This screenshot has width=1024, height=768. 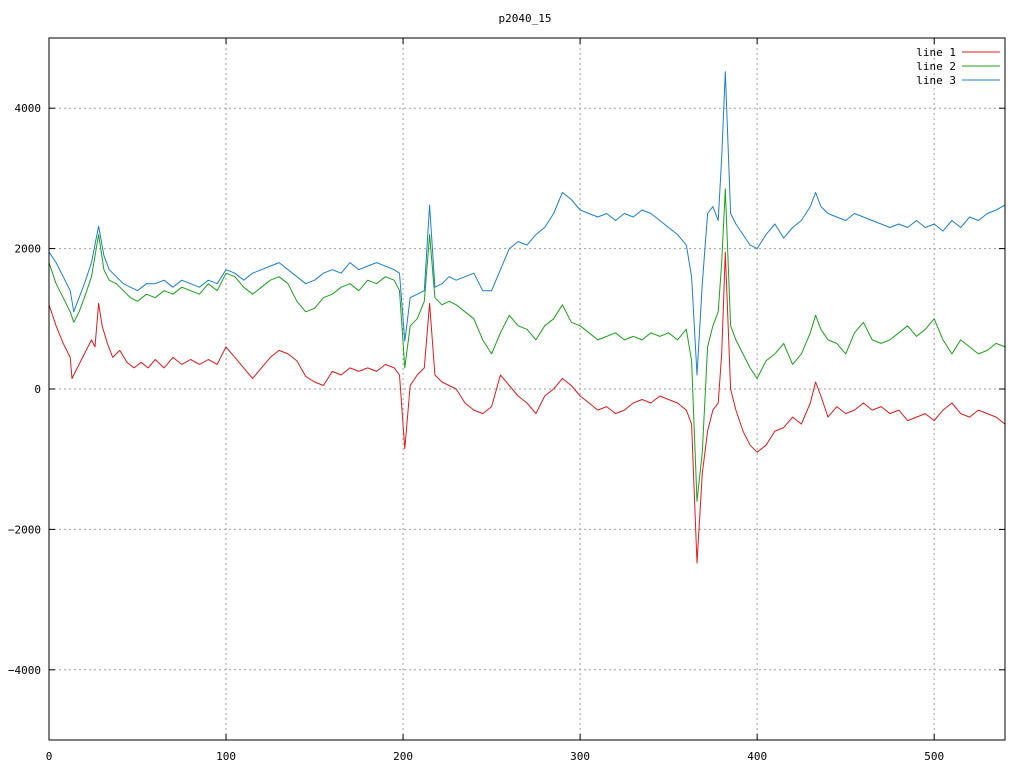 I want to click on legend-label-2: line 2, so click(x=936, y=66).